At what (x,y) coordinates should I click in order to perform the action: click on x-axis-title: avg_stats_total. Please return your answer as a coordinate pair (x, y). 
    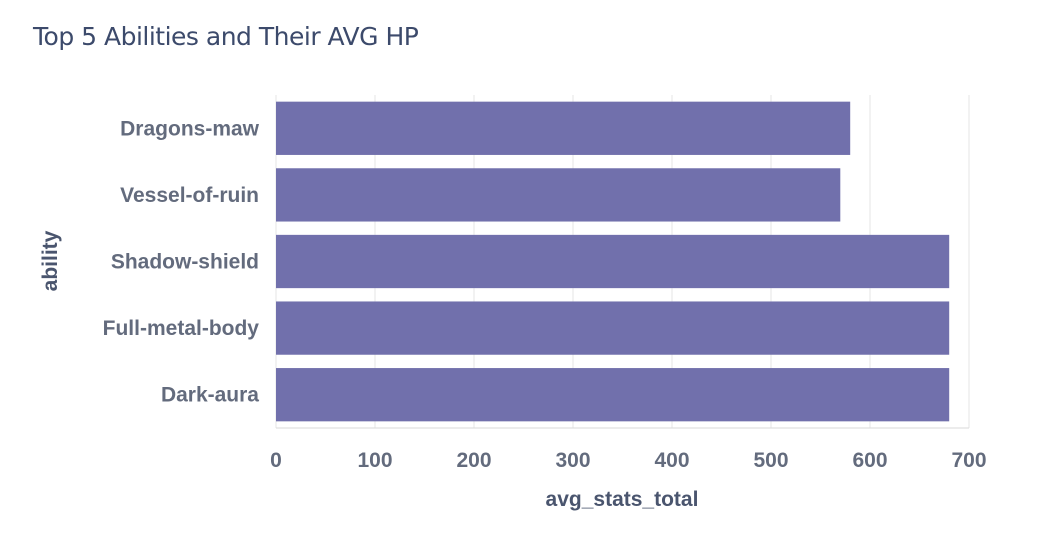
    Looking at the image, I should click on (622, 499).